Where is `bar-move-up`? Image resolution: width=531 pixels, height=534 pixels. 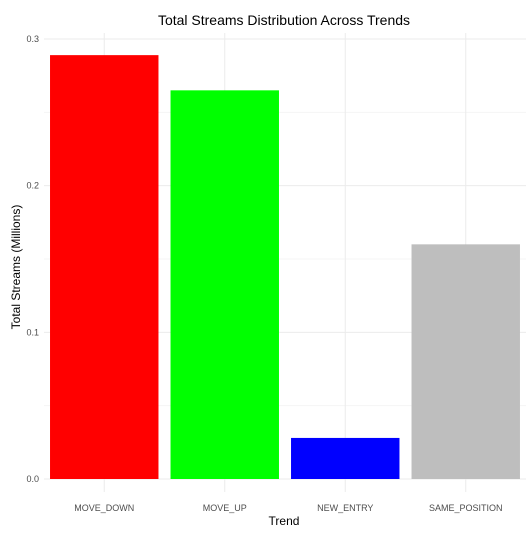
bar-move-up is located at coordinates (224, 284).